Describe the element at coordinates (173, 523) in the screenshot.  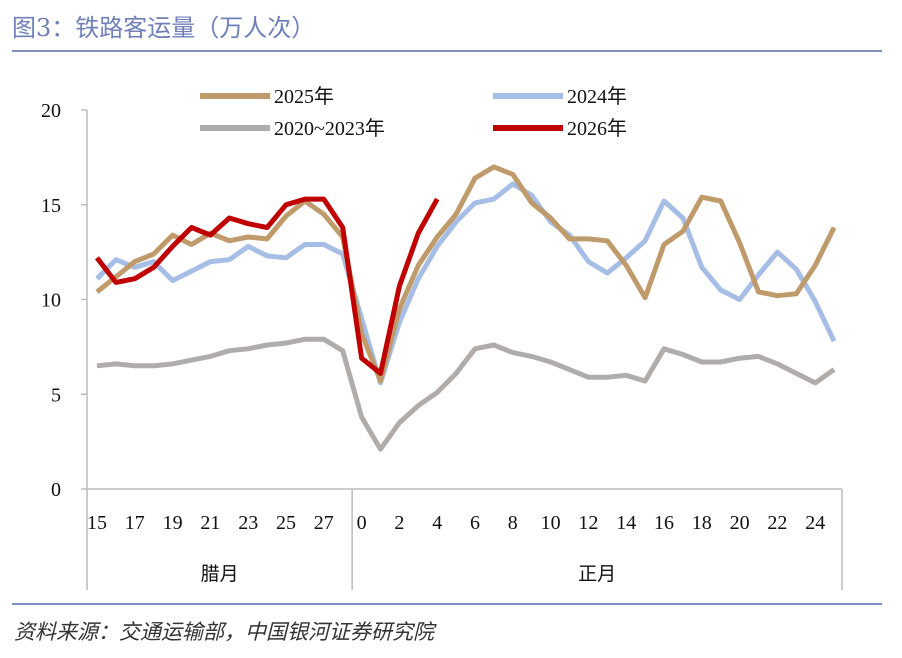
I see `x-tick-label: 19` at that location.